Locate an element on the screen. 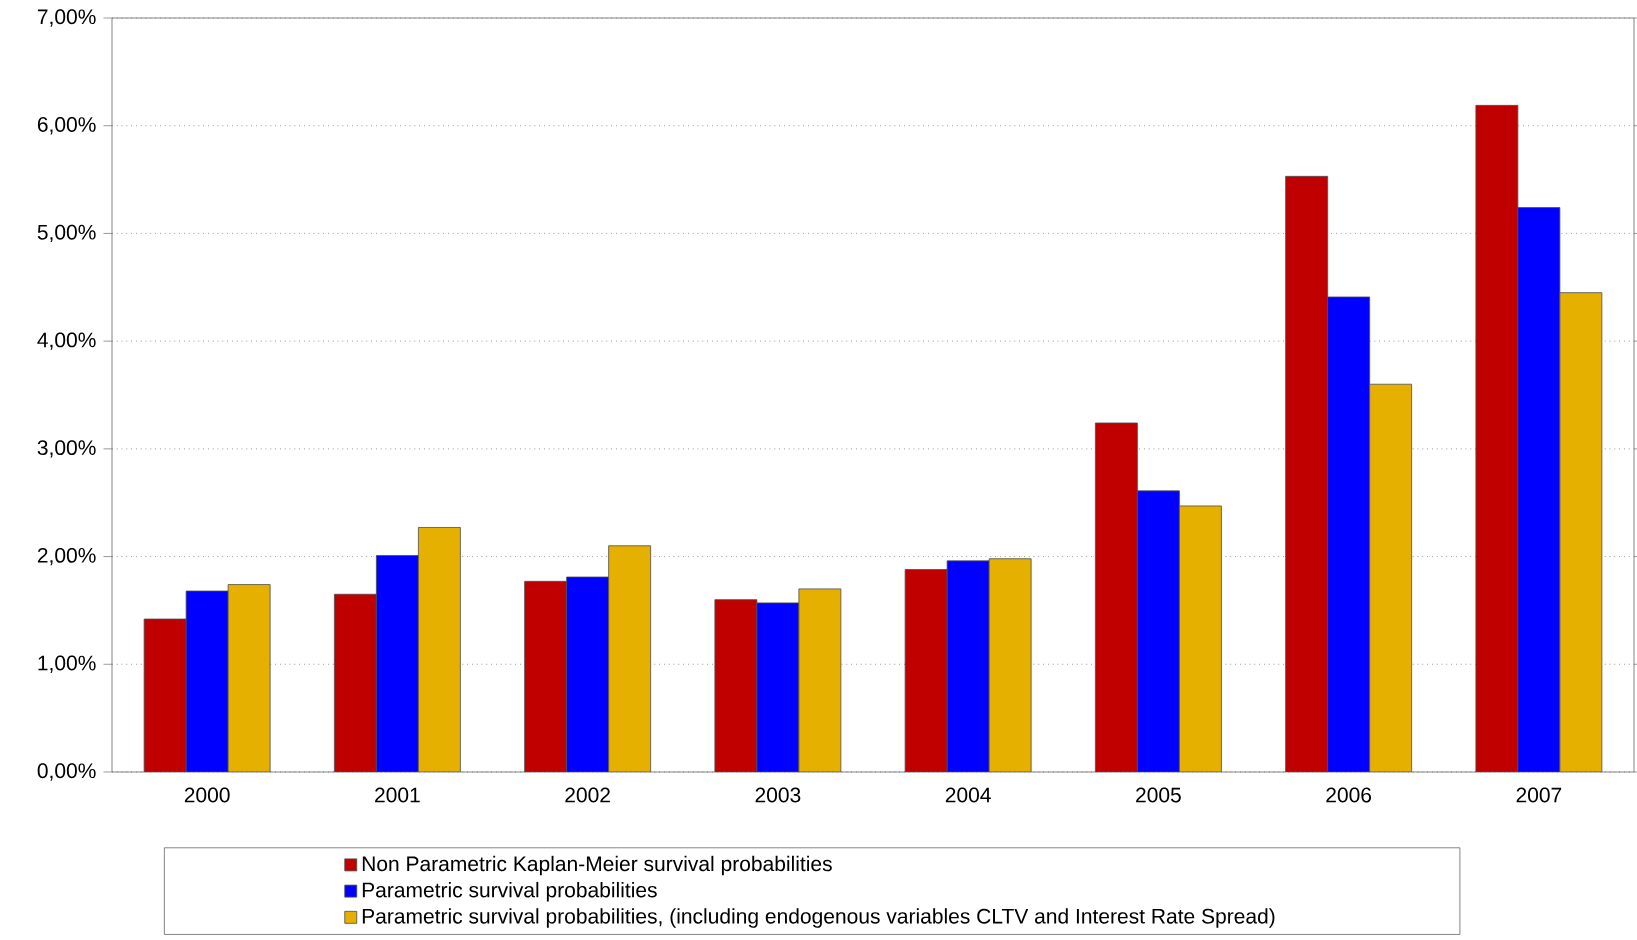 The width and height of the screenshot is (1637, 940). y-tick-label: 1,00% is located at coordinates (67, 664).